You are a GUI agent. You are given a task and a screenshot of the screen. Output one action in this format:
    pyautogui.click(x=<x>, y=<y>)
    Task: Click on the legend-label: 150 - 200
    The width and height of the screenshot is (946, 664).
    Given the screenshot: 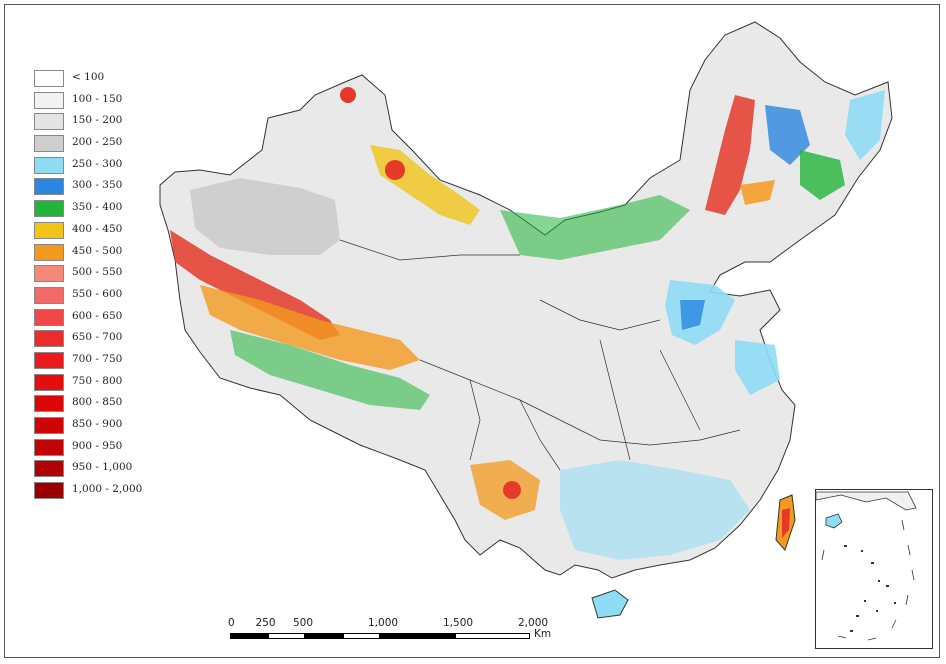 What is the action you would take?
    pyautogui.click(x=97, y=120)
    